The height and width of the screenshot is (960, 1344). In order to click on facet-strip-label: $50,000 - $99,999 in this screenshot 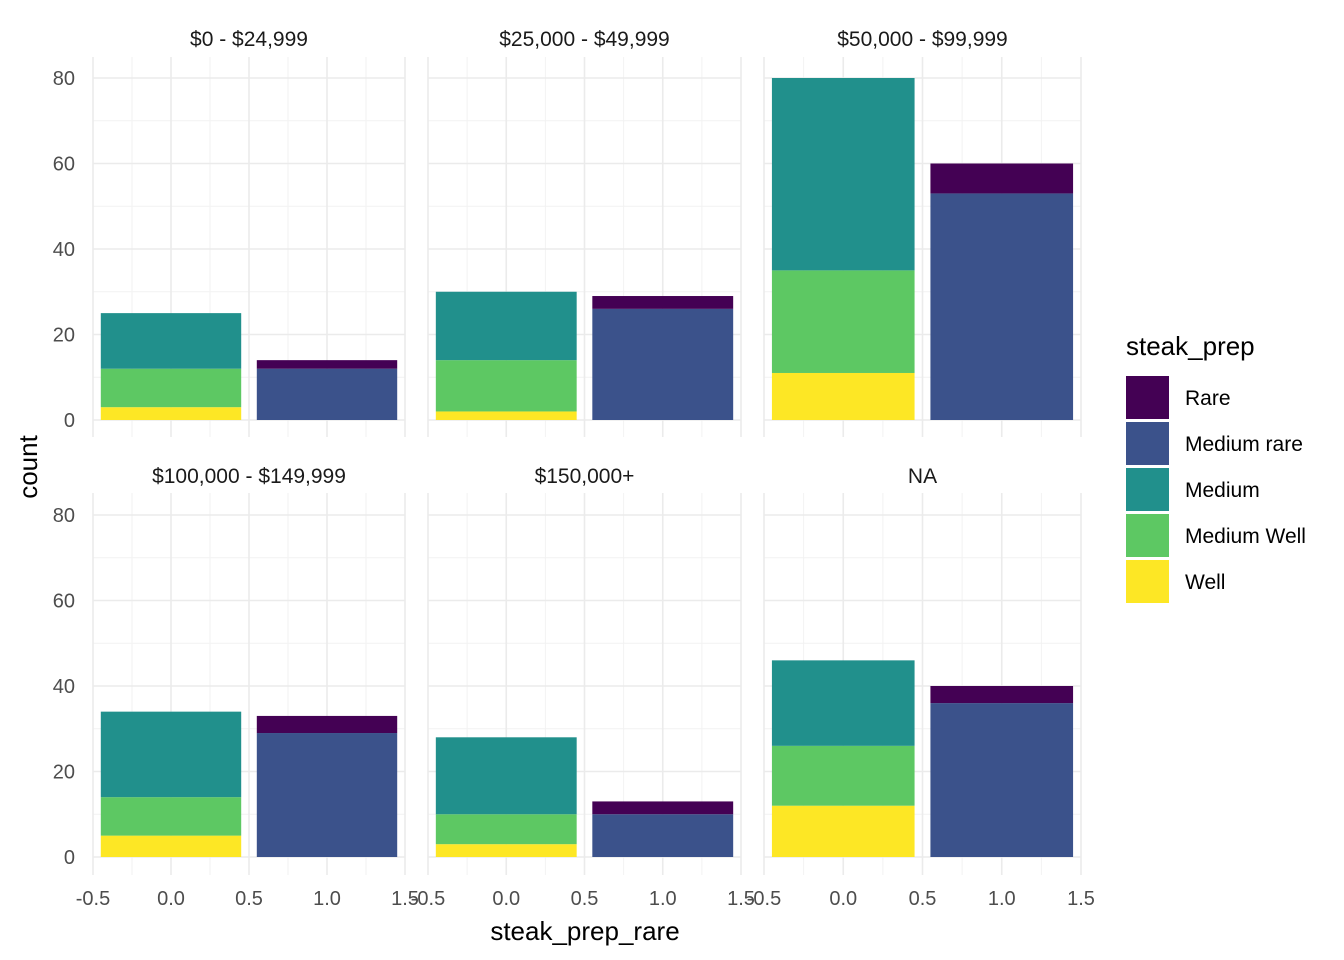, I will do `click(922, 39)`.